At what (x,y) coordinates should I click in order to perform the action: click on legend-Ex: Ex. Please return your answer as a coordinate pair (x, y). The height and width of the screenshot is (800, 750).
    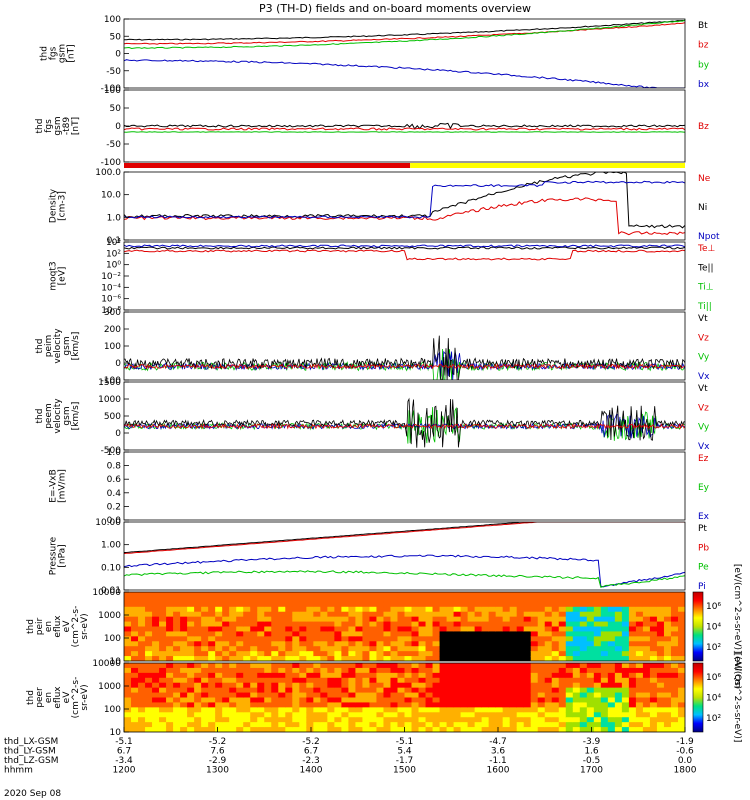
    Looking at the image, I should click on (704, 517).